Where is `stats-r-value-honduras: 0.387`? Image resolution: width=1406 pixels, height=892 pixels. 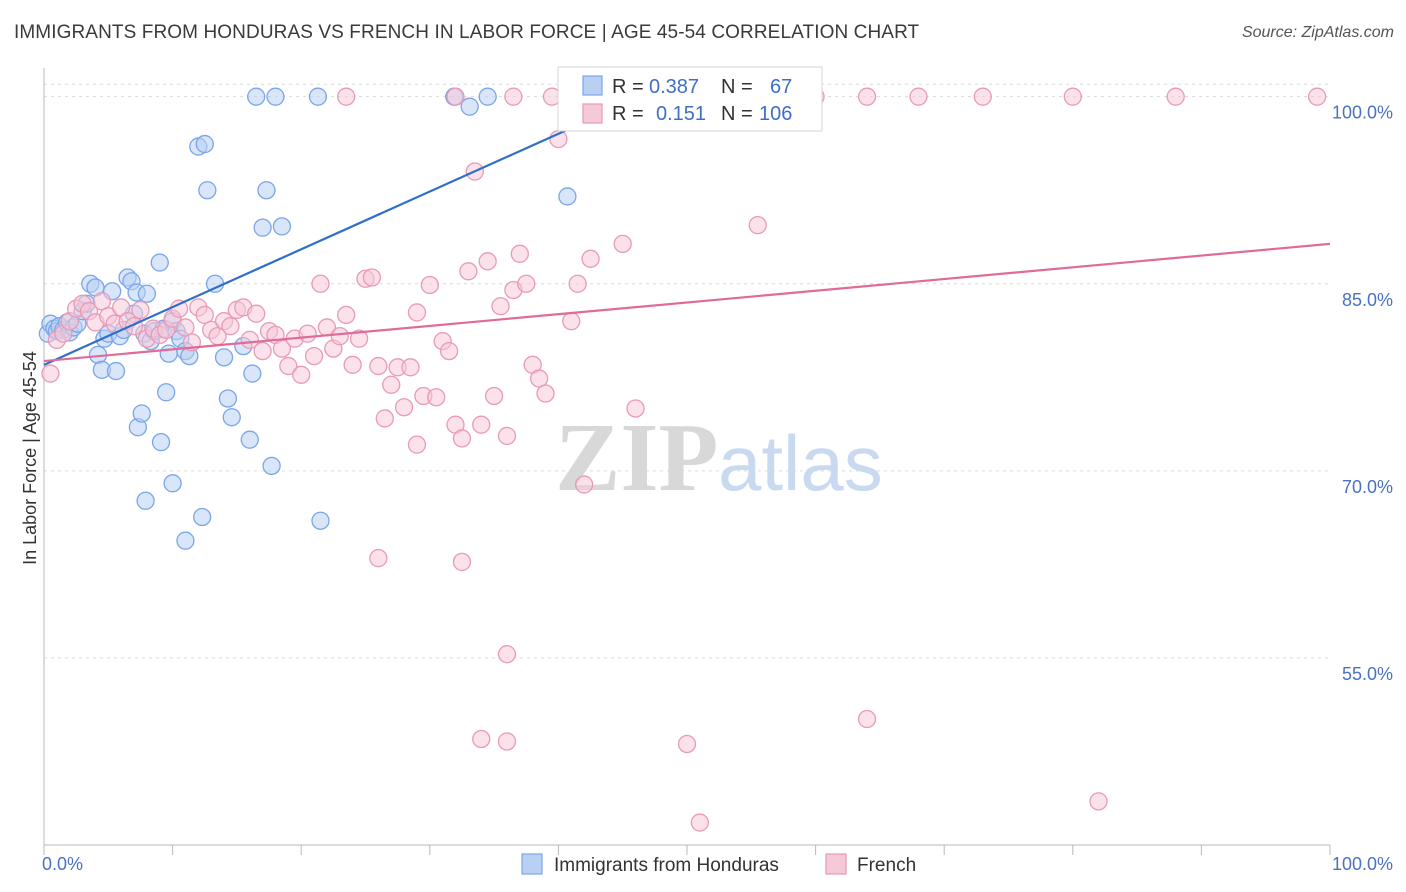 stats-r-value-honduras: 0.387 is located at coordinates (674, 87).